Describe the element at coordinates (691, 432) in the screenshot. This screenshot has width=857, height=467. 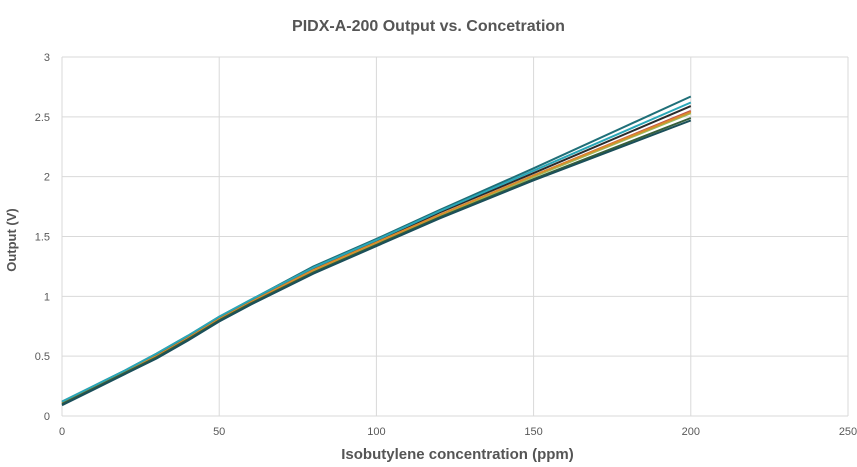
I see `x-tick-label: 200` at that location.